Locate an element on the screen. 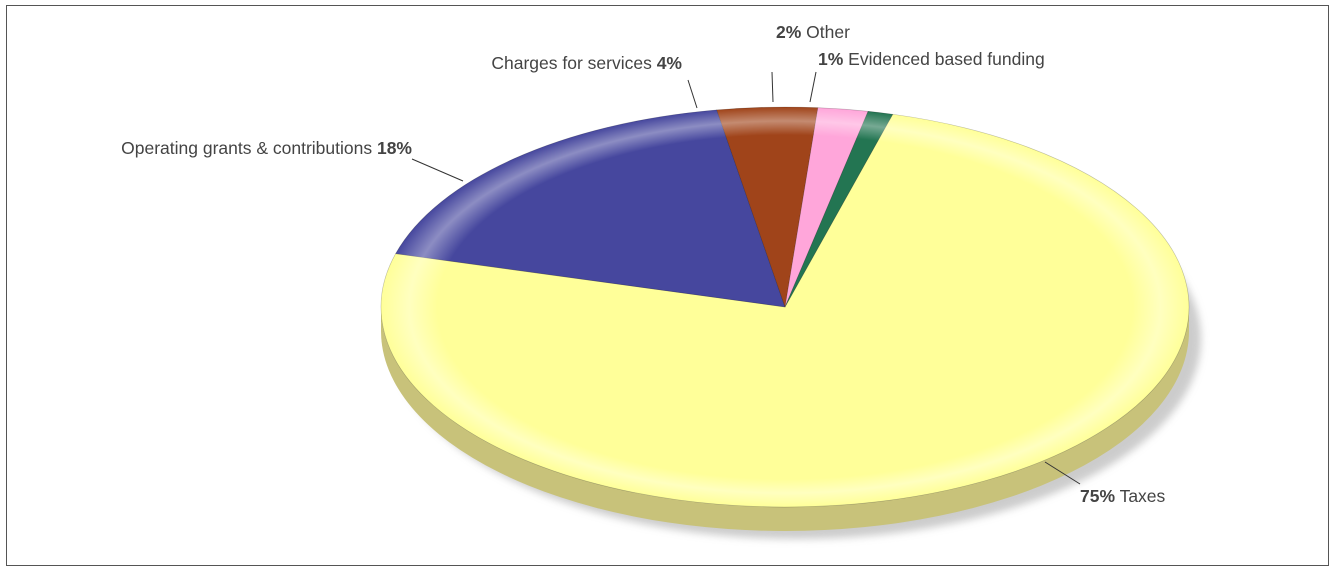 Image resolution: width=1336 pixels, height=570 pixels. slice-label: Other is located at coordinates (825, 32).